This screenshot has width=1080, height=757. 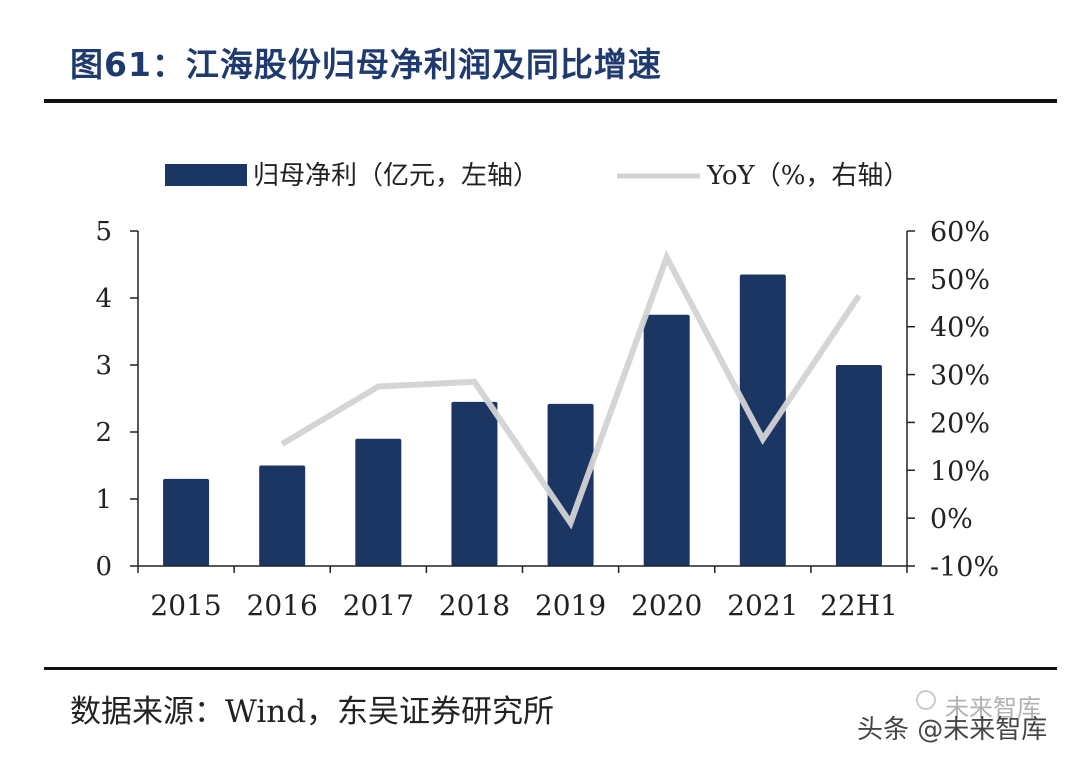 I want to click on x-tick-label: 2018, so click(x=474, y=605).